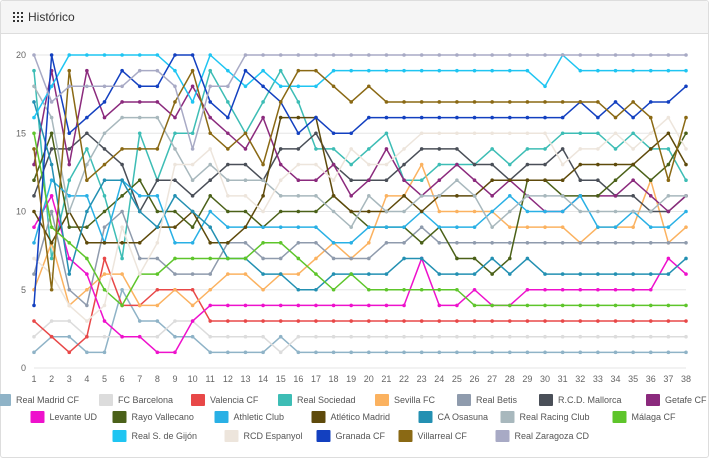  I want to click on legend-label: Rayo Vallecano, so click(163, 417).